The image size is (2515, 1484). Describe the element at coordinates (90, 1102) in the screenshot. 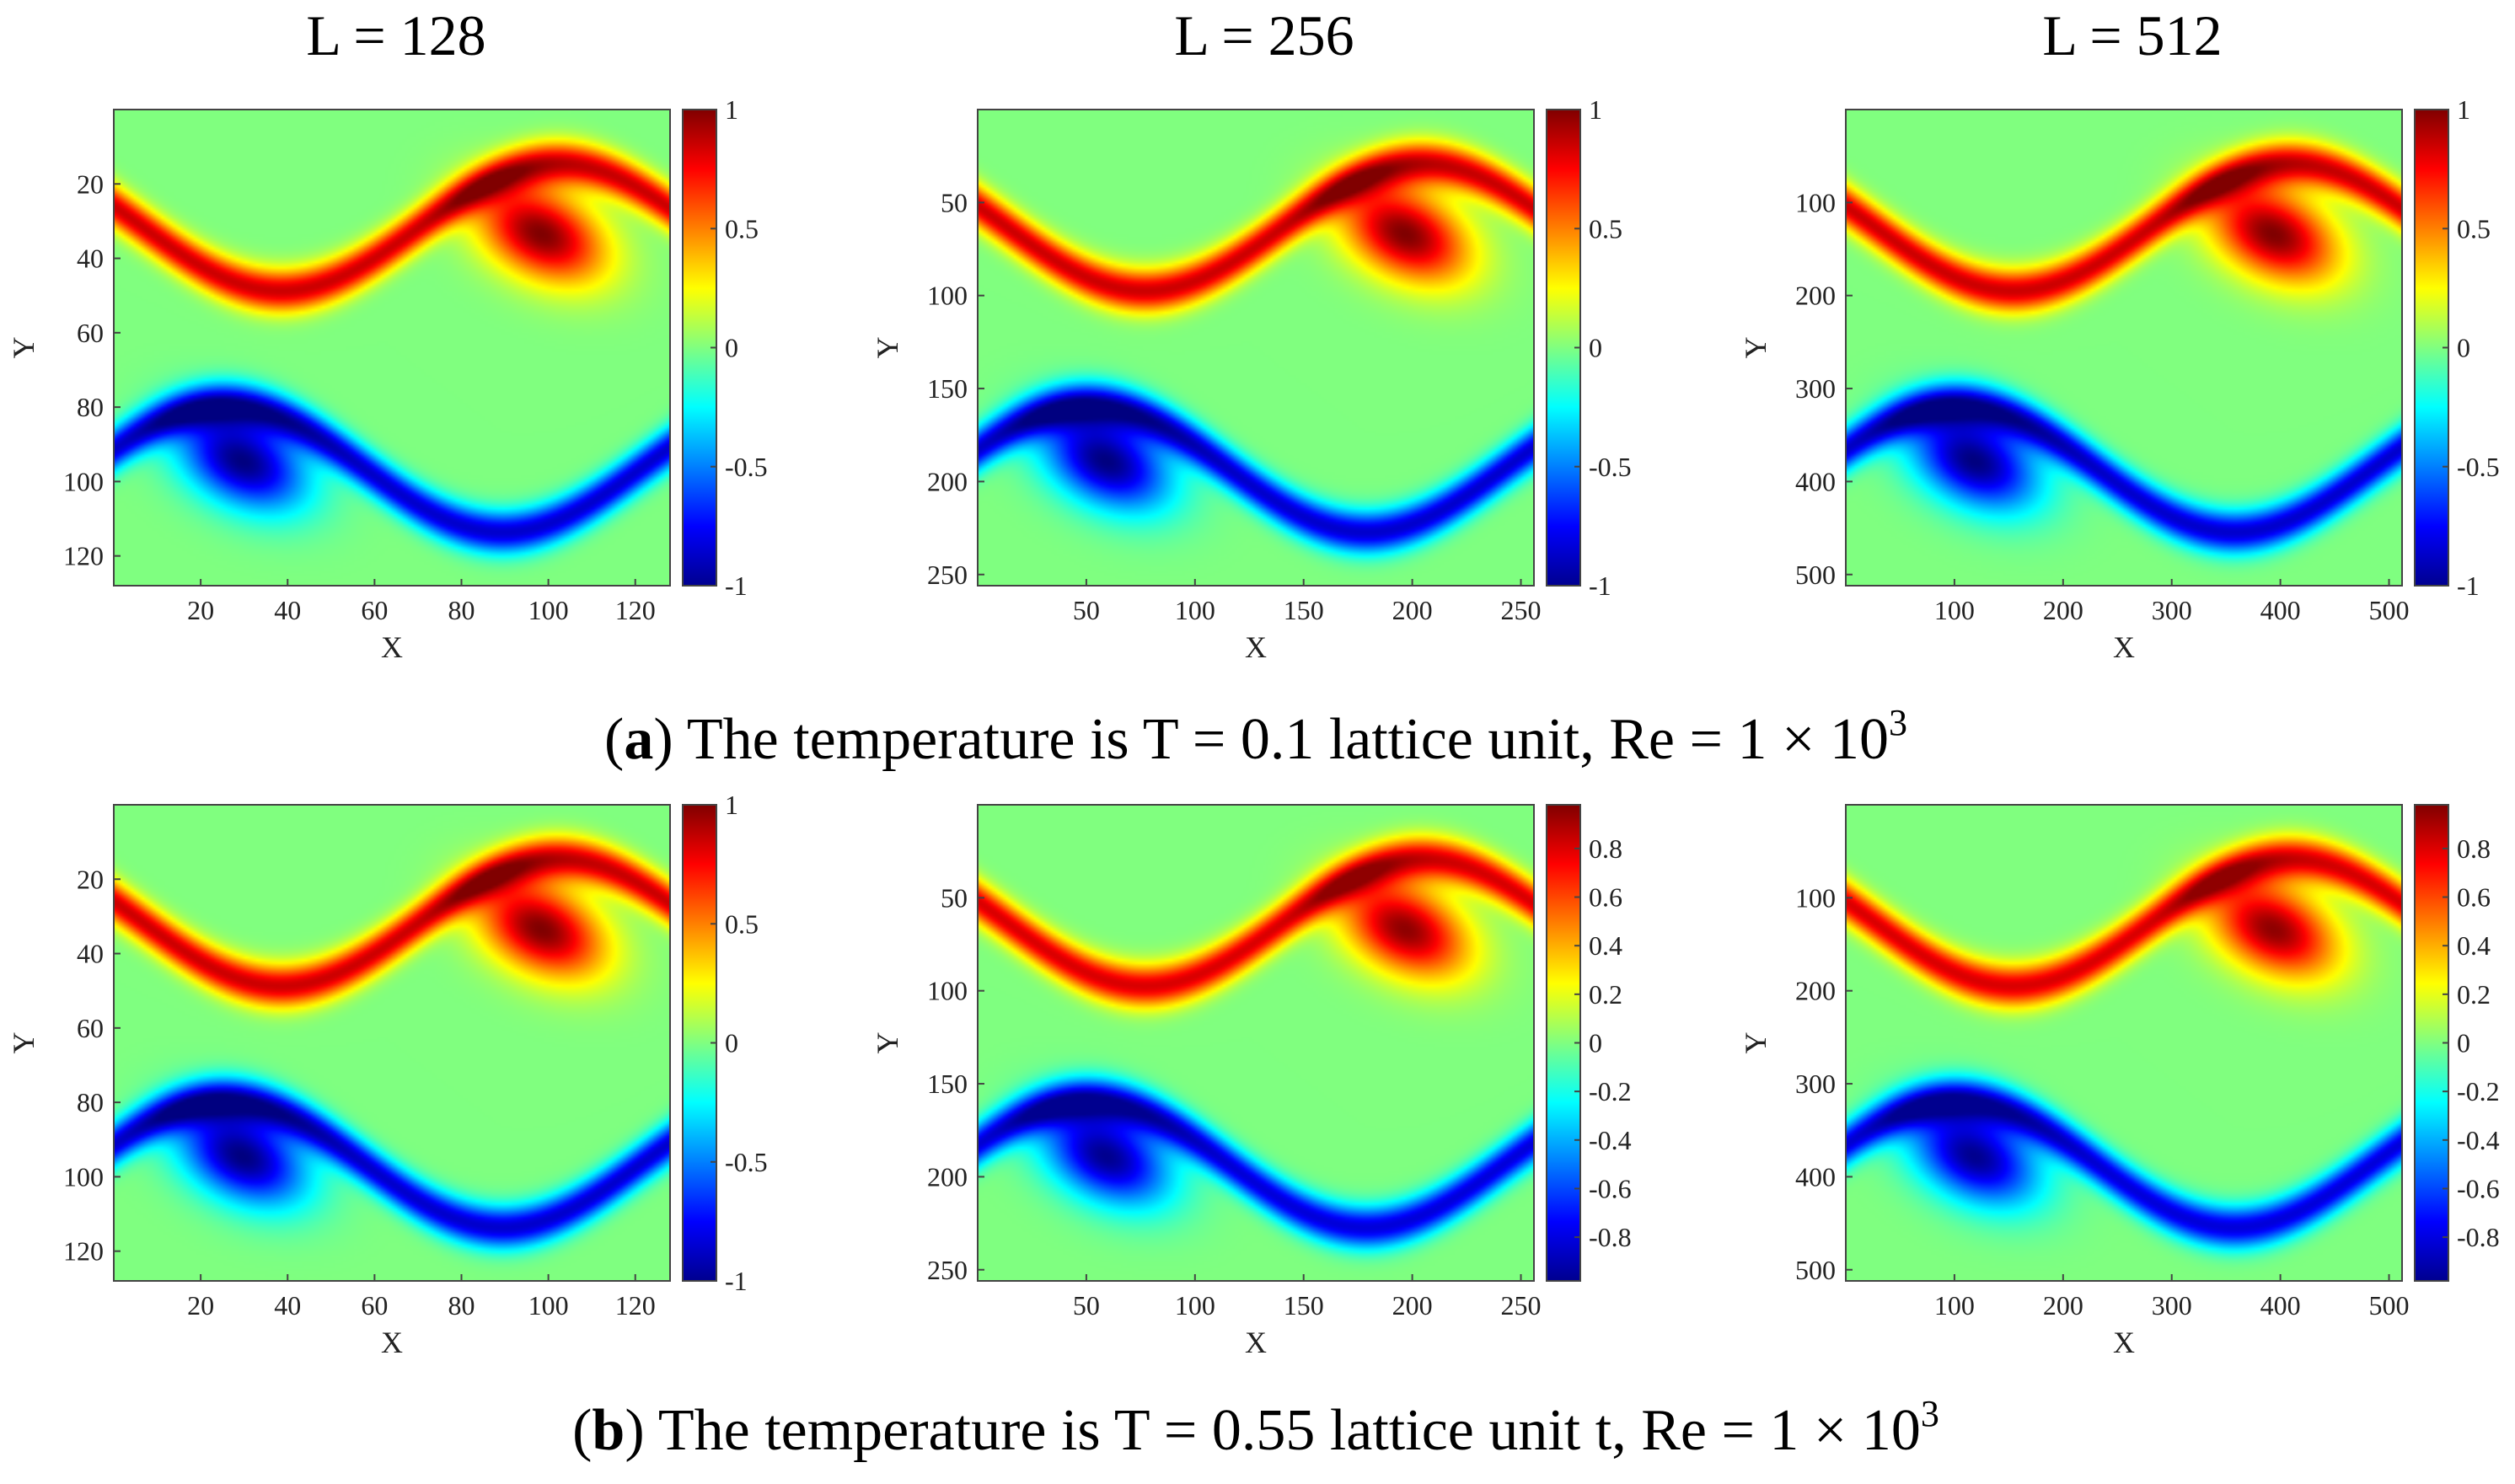

I see `y-tick-label: 80` at that location.